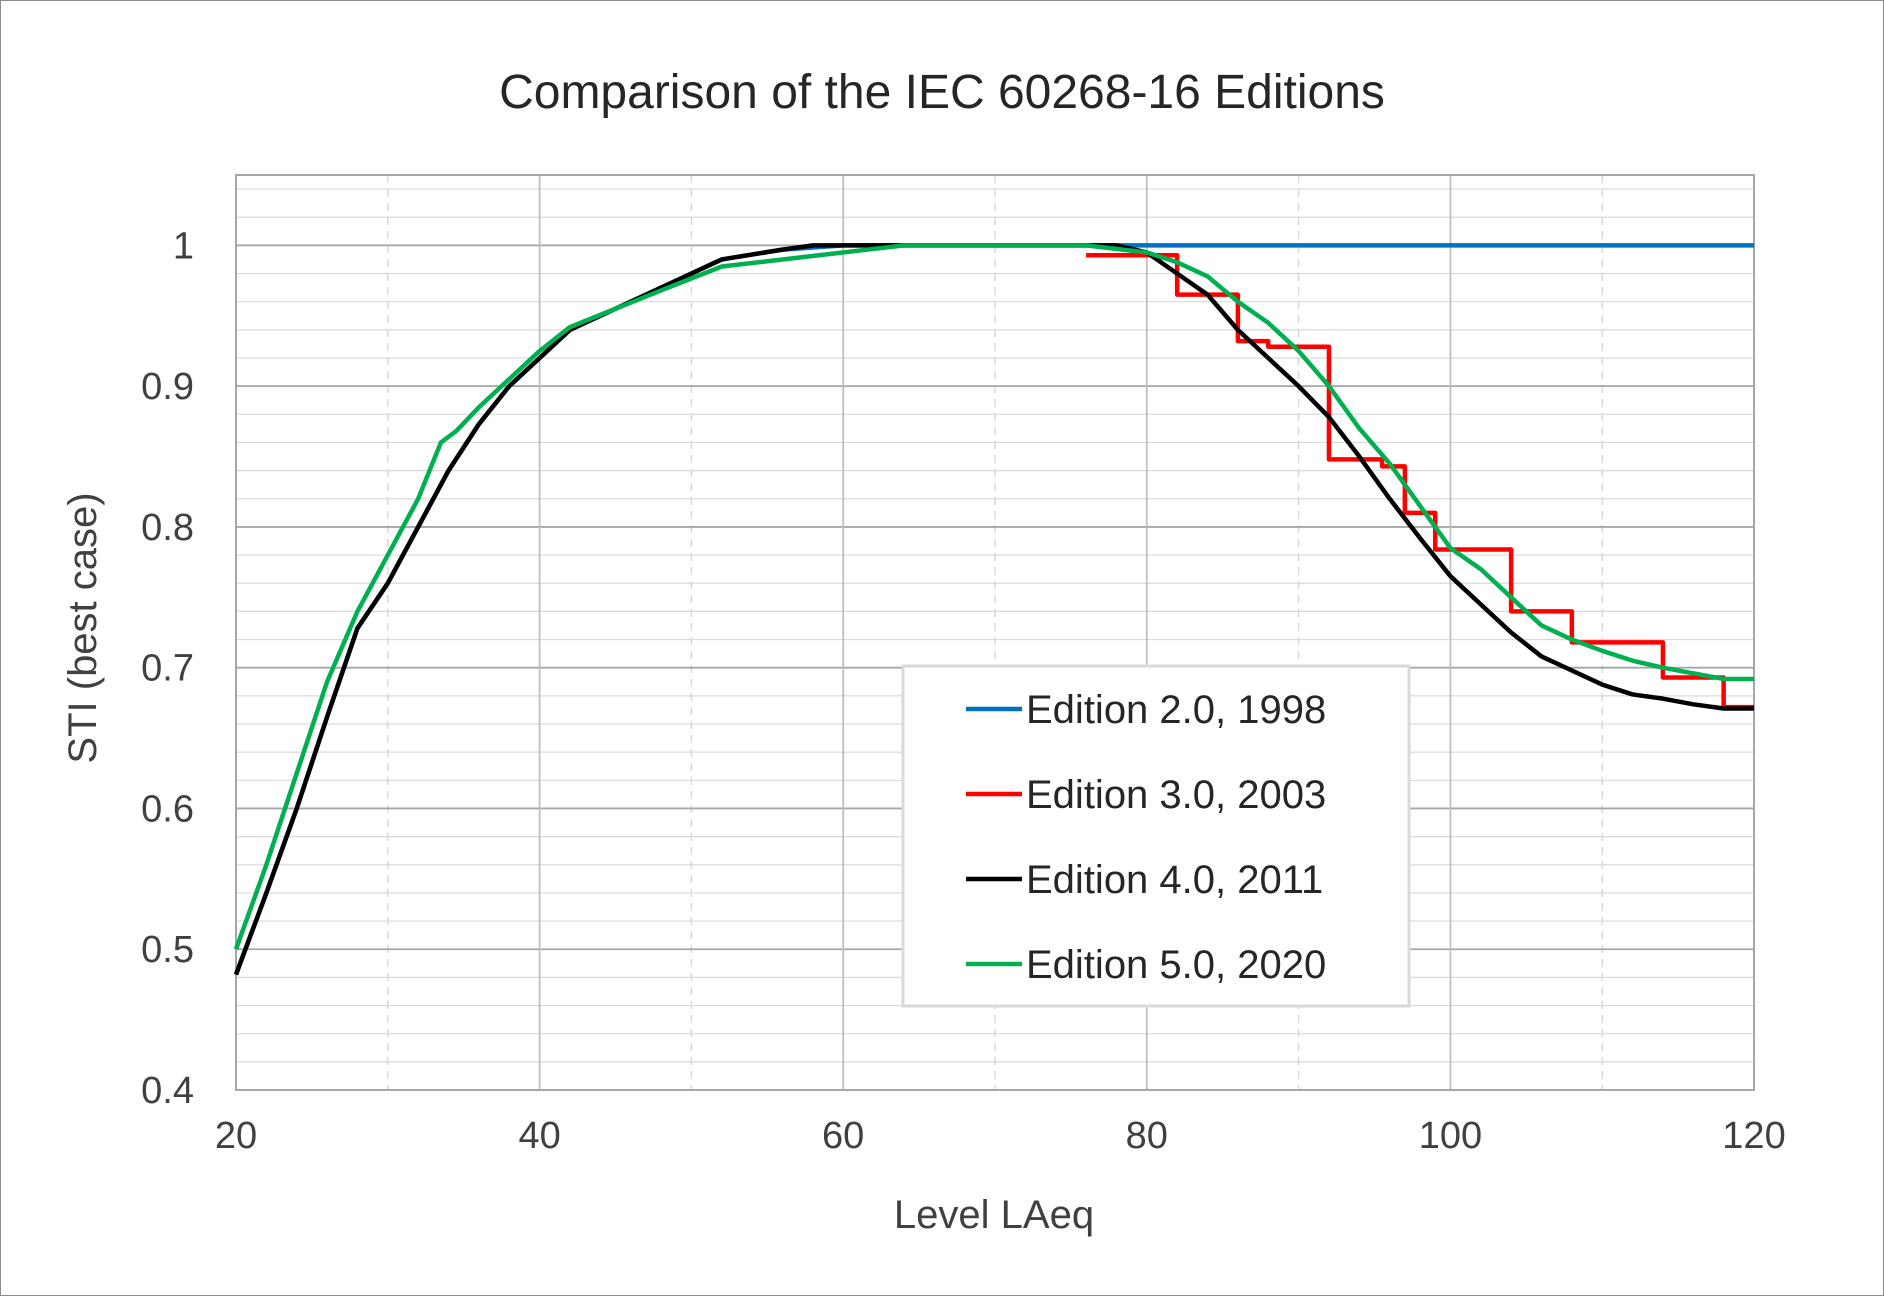 The height and width of the screenshot is (1296, 1884). I want to click on x-axis-tick-labels: 20 40 60 80 100 120, so click(1000, 1136).